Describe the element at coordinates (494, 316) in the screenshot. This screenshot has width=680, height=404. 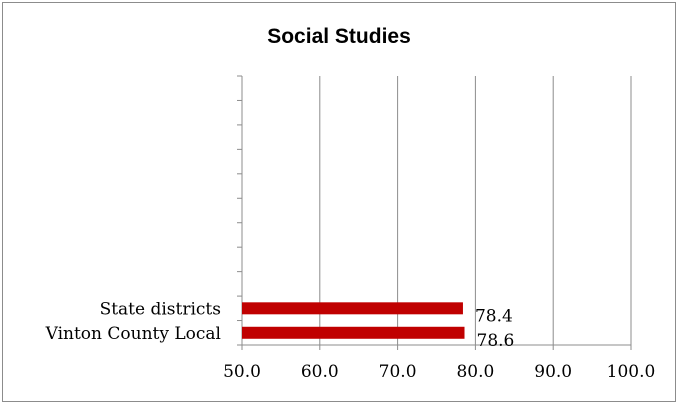
I see `data-label: 78.4` at that location.